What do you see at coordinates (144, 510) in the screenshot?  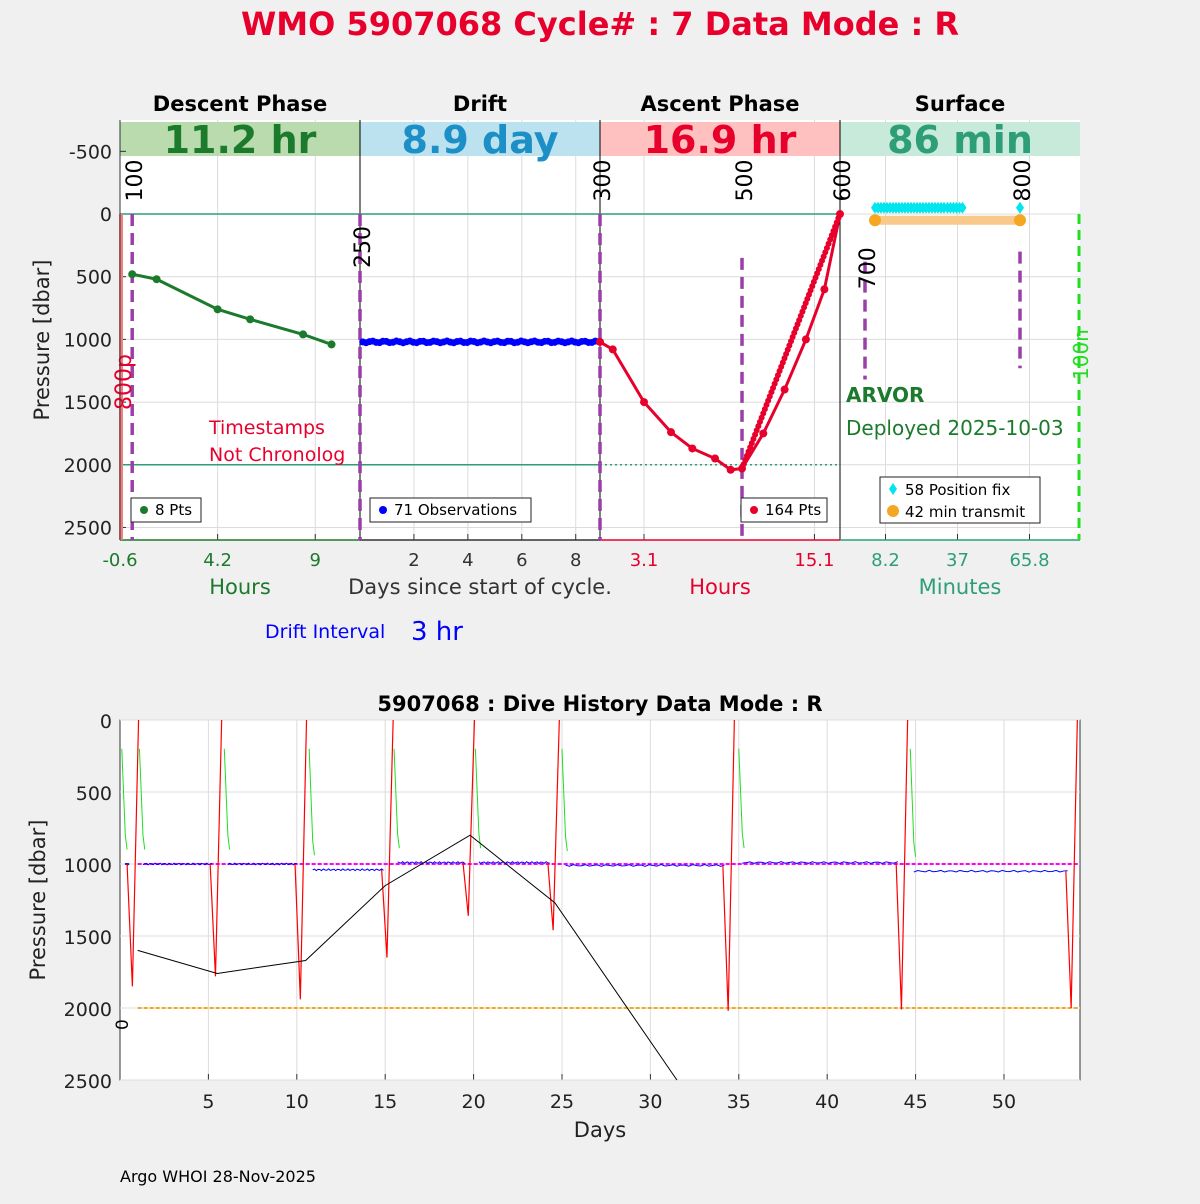 I see `legend-marker-descent` at bounding box center [144, 510].